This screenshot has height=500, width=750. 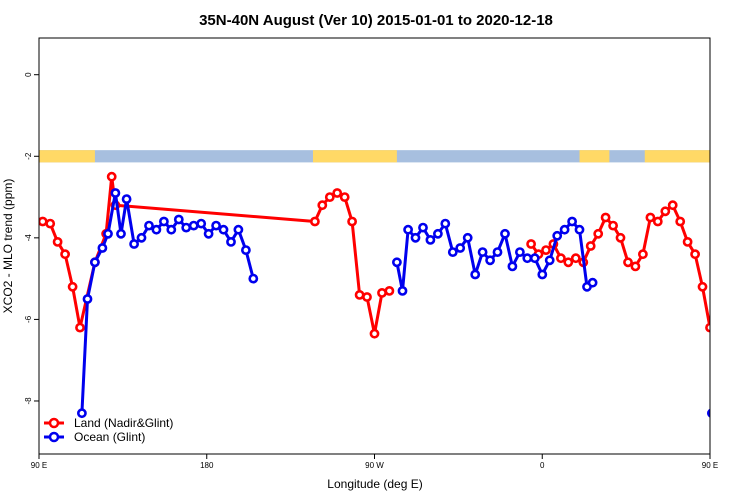 I want to click on legend-ocean-marker, so click(x=54, y=437).